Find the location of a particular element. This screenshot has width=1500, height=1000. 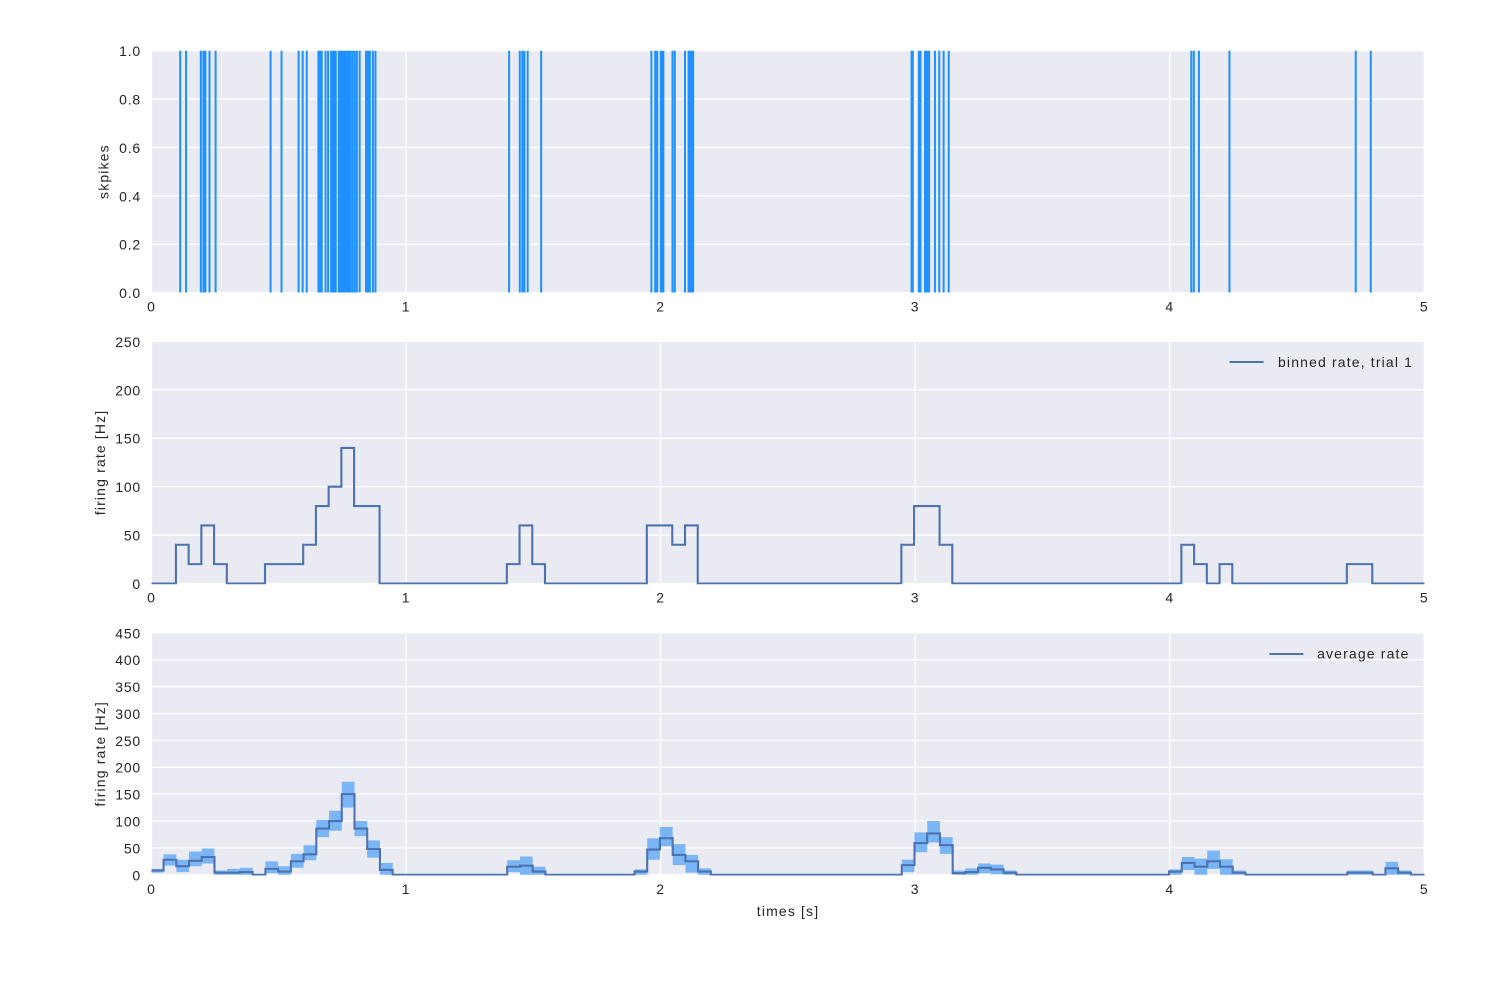

svg-text: binned rate, trial 1 is located at coordinates (1345, 362).